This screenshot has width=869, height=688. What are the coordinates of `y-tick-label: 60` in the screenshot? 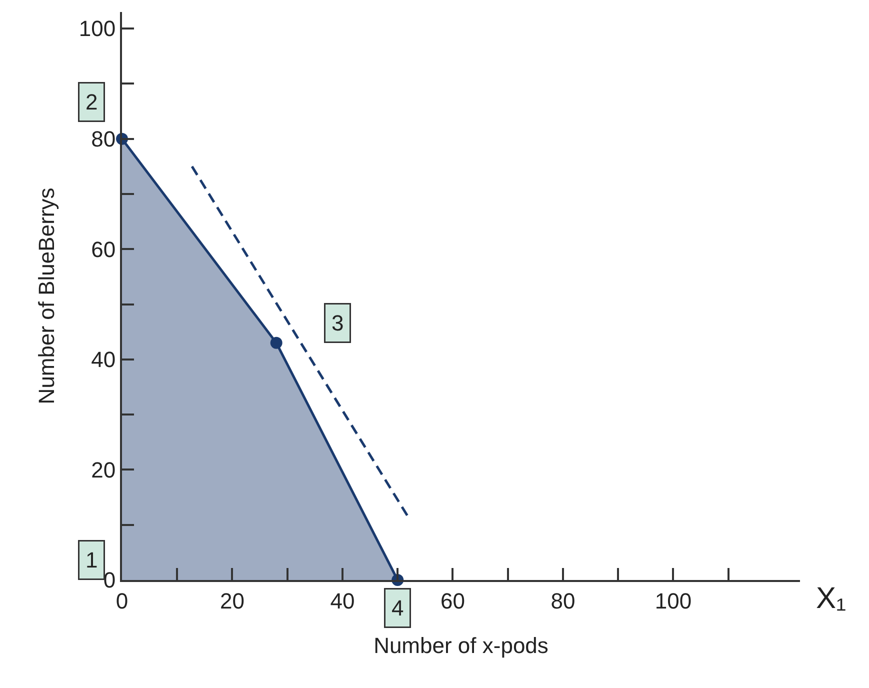 It's located at (103, 249).